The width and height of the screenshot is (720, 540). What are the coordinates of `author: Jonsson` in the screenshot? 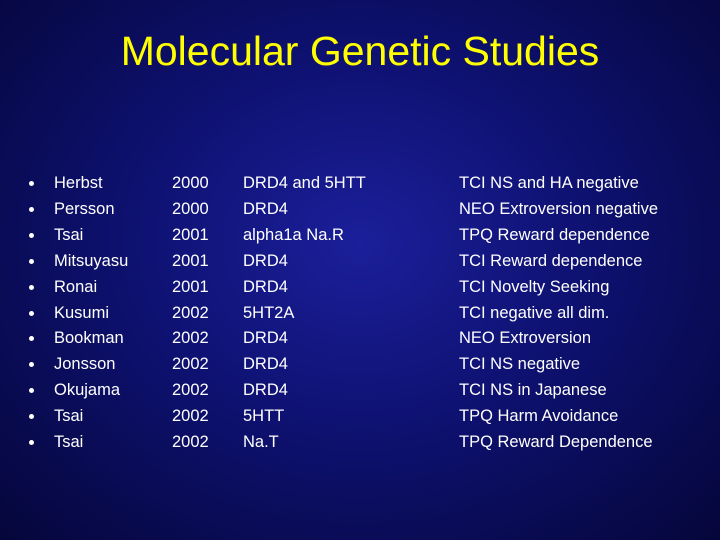 It's located at (85, 364).